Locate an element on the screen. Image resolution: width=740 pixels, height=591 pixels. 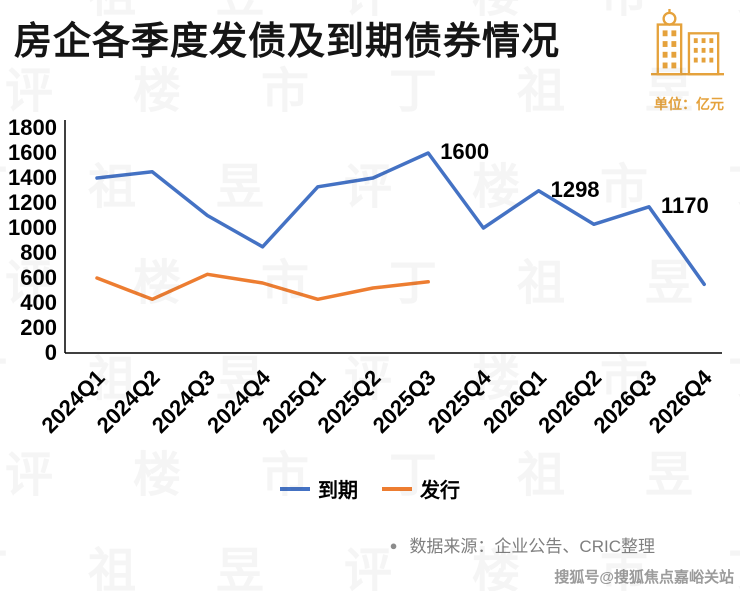
legend-label: 到期 is located at coordinates (338, 491).